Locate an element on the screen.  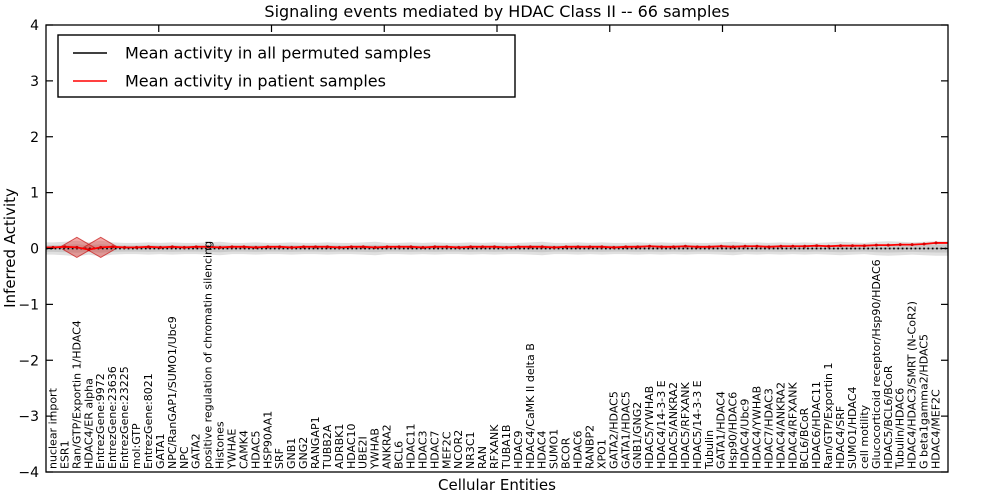
x-tick-label: HDAC4 is located at coordinates (542, 449).